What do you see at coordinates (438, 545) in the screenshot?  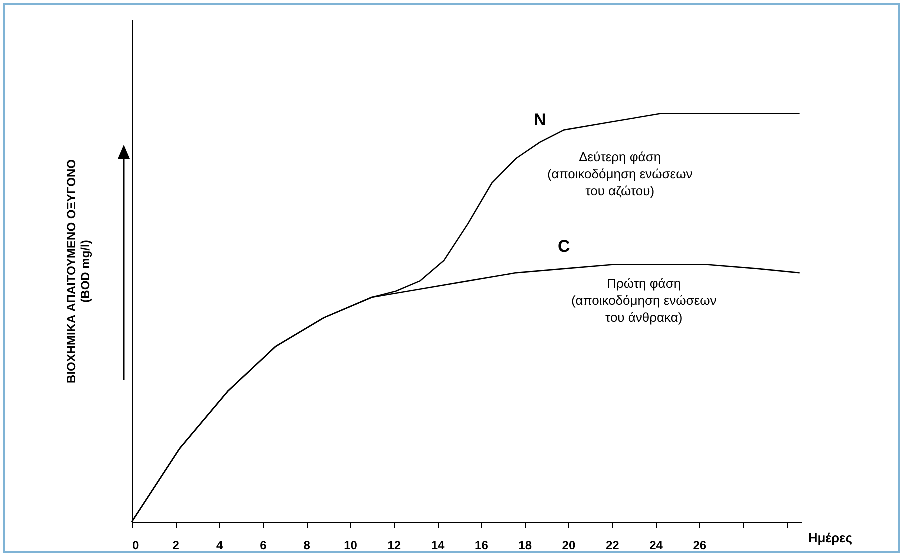 I see `x-tick-label: 14` at bounding box center [438, 545].